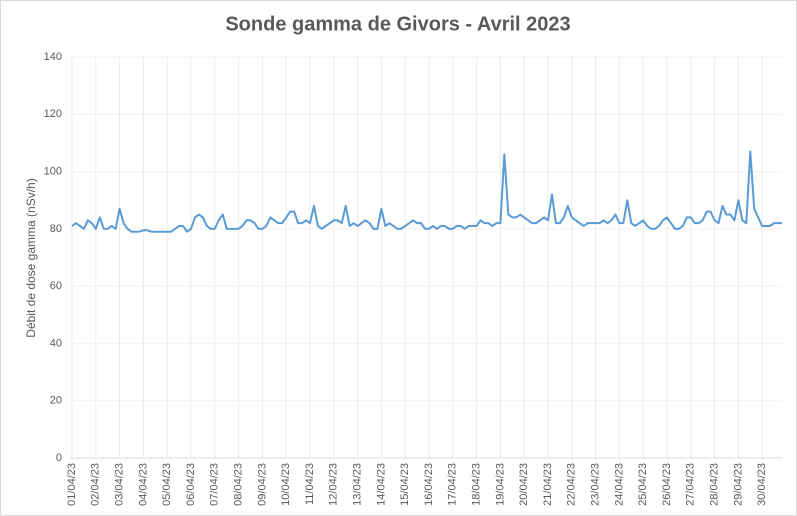  What do you see at coordinates (59, 458) in the screenshot?
I see `y-tick-label: 0` at bounding box center [59, 458].